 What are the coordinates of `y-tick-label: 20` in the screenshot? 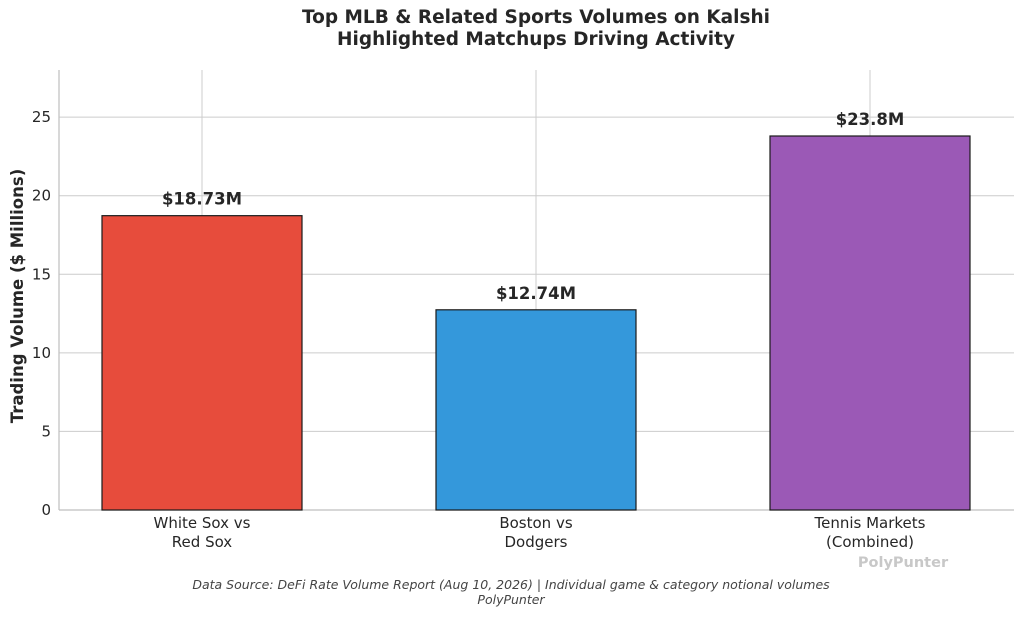 It's located at (41, 196).